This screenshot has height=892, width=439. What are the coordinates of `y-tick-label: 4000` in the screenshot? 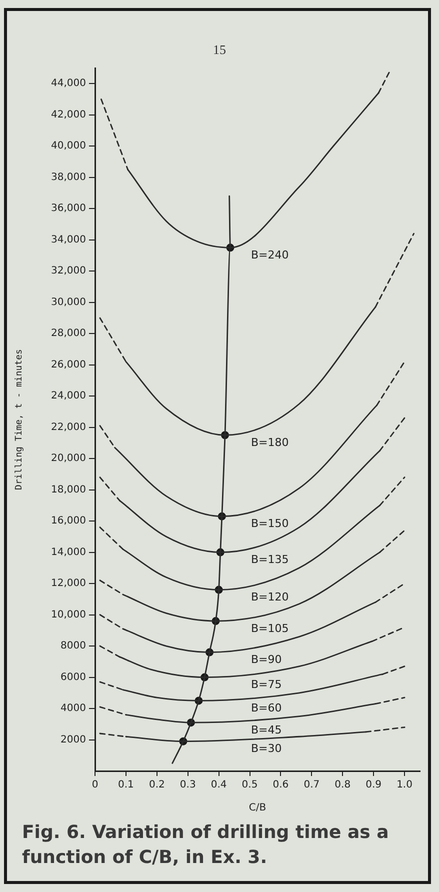 It's located at (73, 708).